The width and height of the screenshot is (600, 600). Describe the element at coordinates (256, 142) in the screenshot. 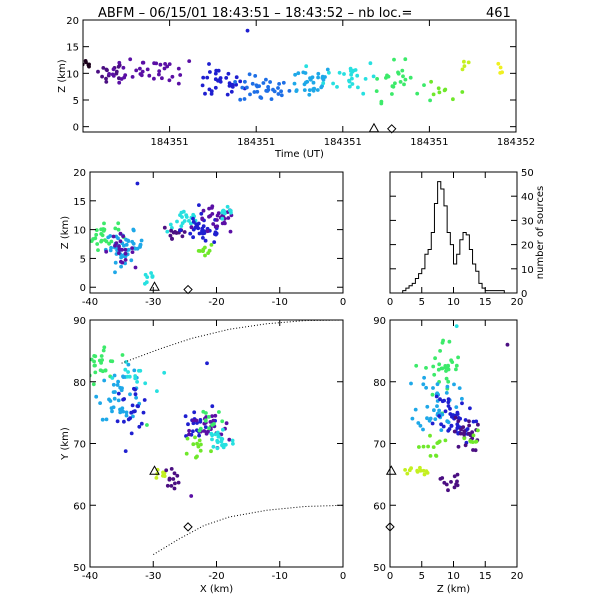

I see `x-tick-label: 184351` at that location.